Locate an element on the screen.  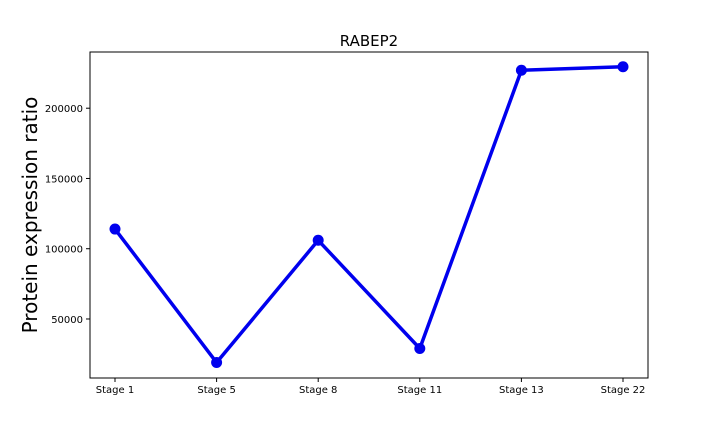
x-tick-label: Stage 1 is located at coordinates (115, 390).